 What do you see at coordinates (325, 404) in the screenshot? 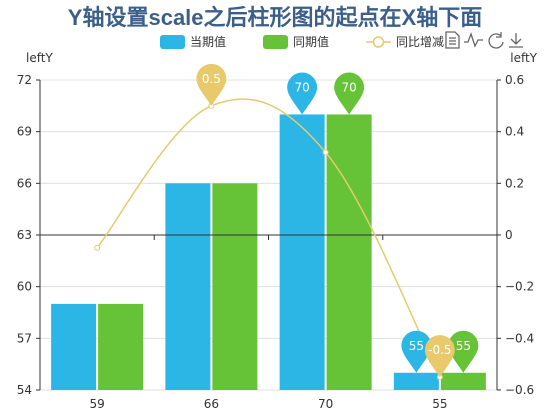
I see `x-tick-label: 70` at bounding box center [325, 404].